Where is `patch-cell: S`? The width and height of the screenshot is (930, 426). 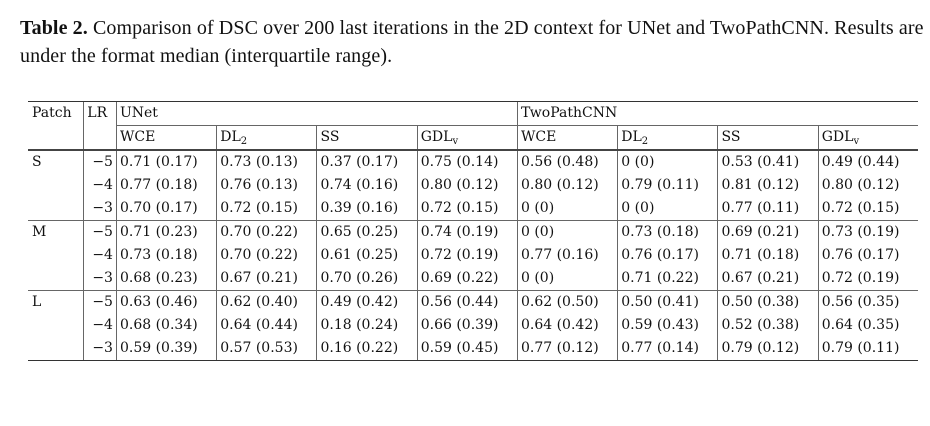 patch-cell: S is located at coordinates (56, 161).